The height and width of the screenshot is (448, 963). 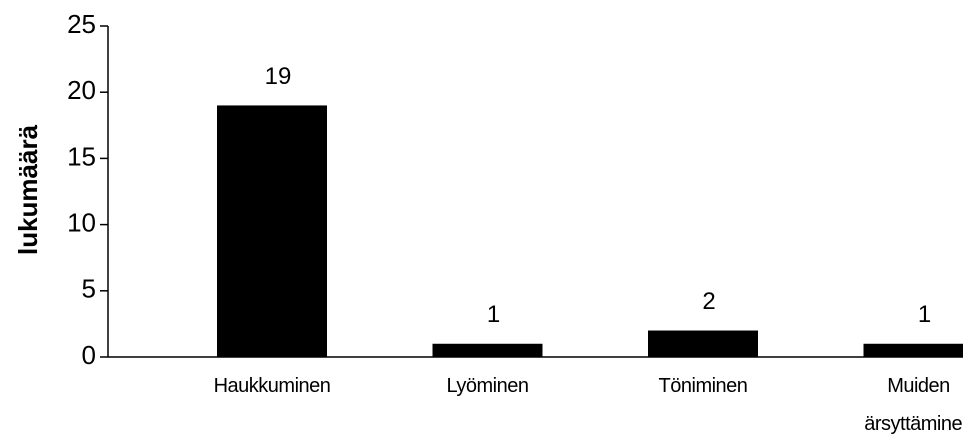 I want to click on value-label: 2, so click(x=708, y=301).